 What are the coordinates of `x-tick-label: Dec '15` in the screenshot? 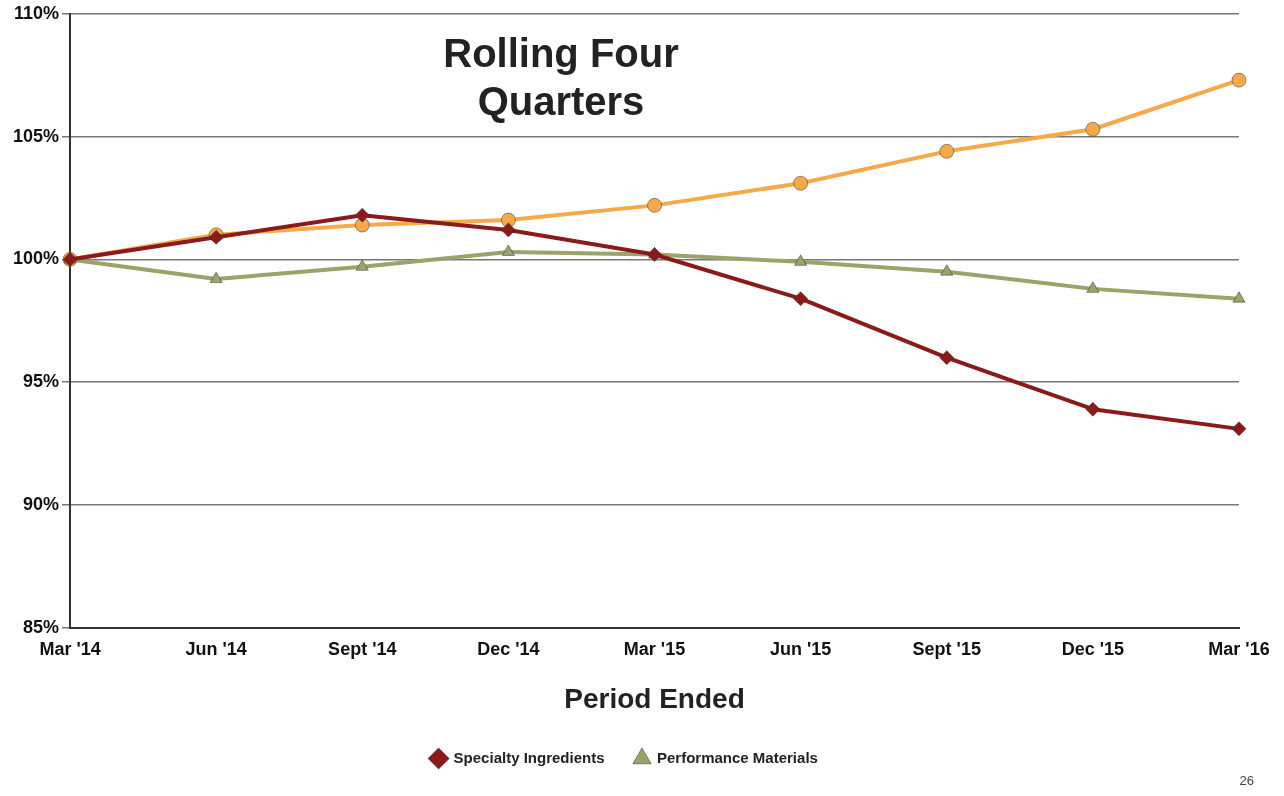 It's located at (1093, 648).